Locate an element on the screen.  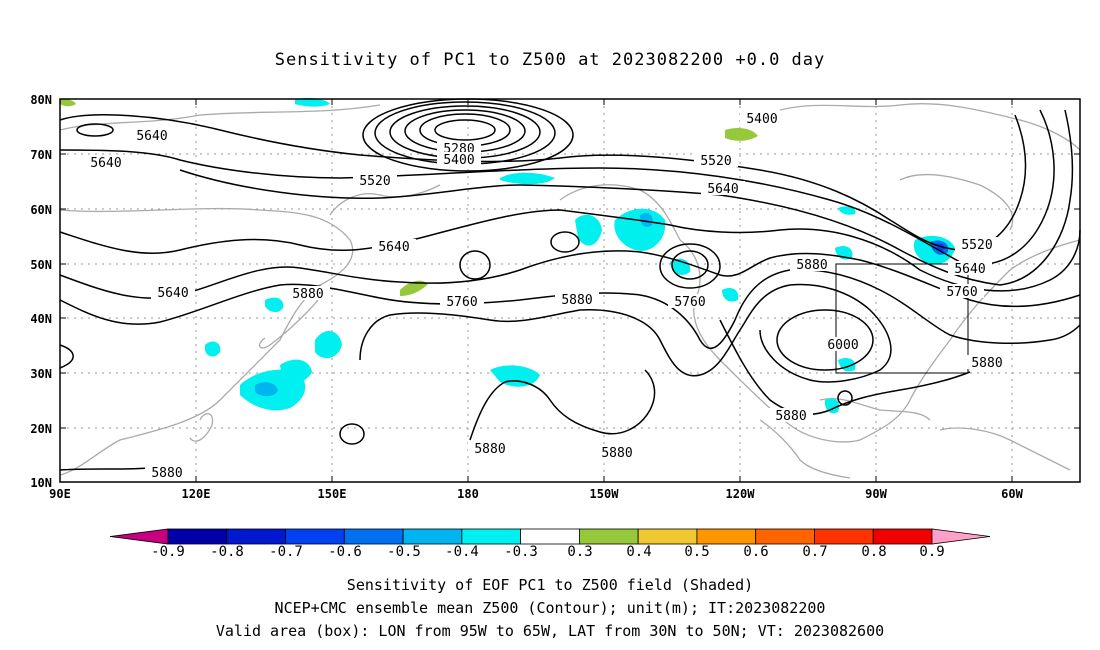
lon-label: 60W is located at coordinates (1012, 494).